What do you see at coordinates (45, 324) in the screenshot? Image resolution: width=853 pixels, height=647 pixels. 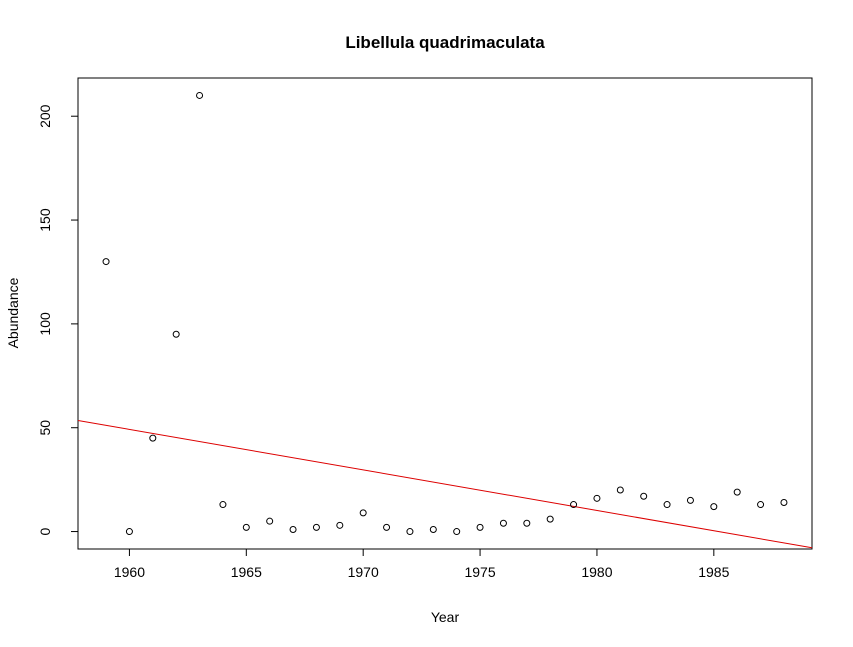 I see `y-tick-label: 100` at bounding box center [45, 324].